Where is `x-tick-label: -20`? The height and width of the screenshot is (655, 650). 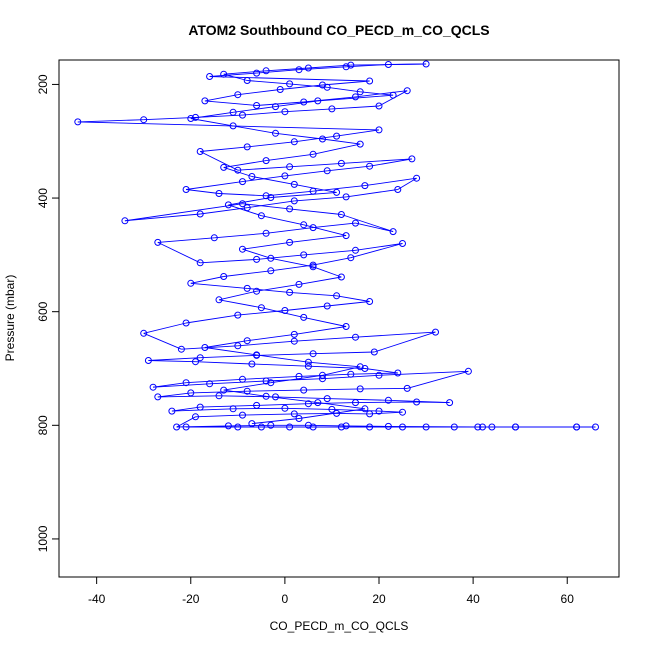
x-tick-label: -20 is located at coordinates (191, 599).